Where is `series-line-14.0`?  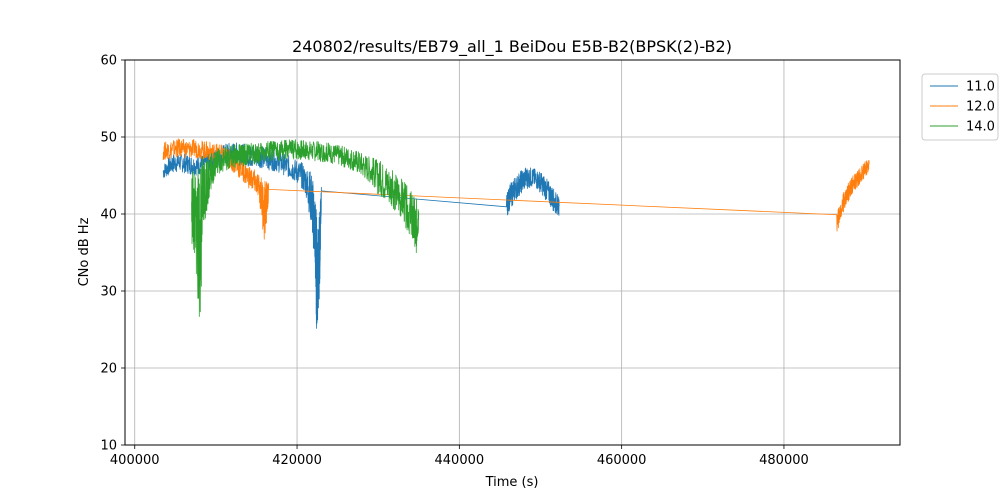
series-line-14.0 is located at coordinates (305, 228).